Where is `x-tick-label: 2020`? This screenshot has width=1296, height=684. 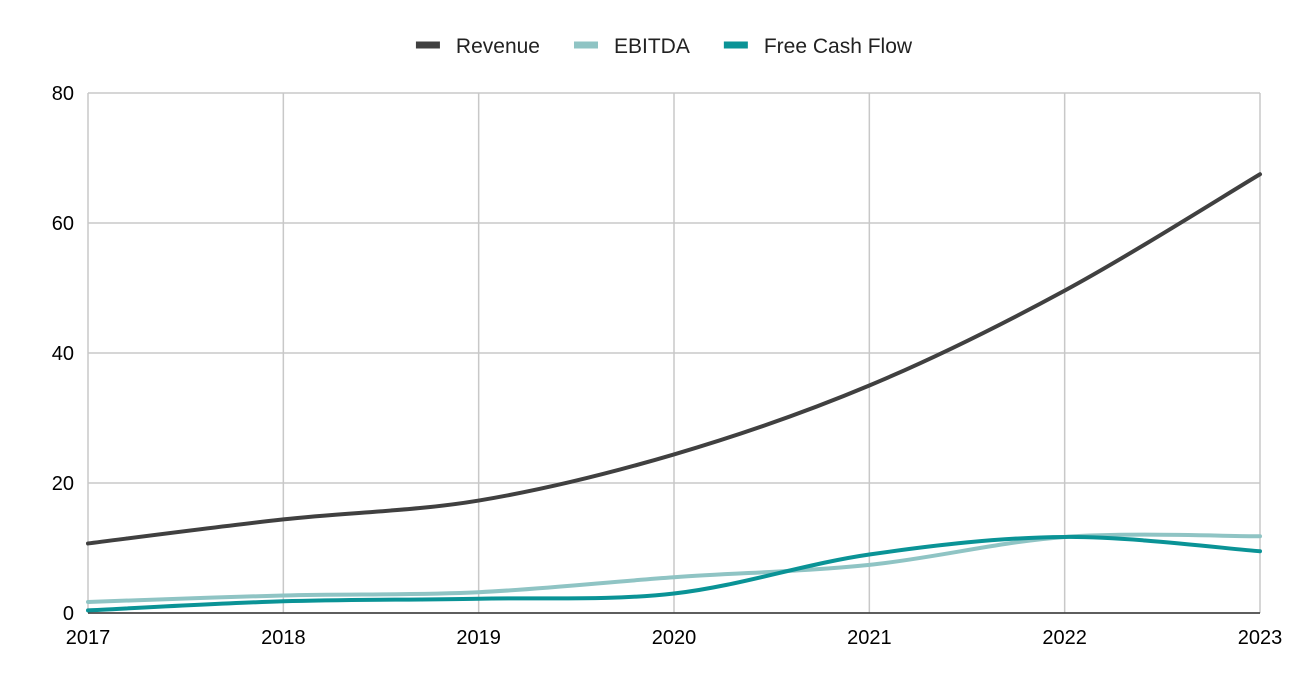 x-tick-label: 2020 is located at coordinates (674, 638).